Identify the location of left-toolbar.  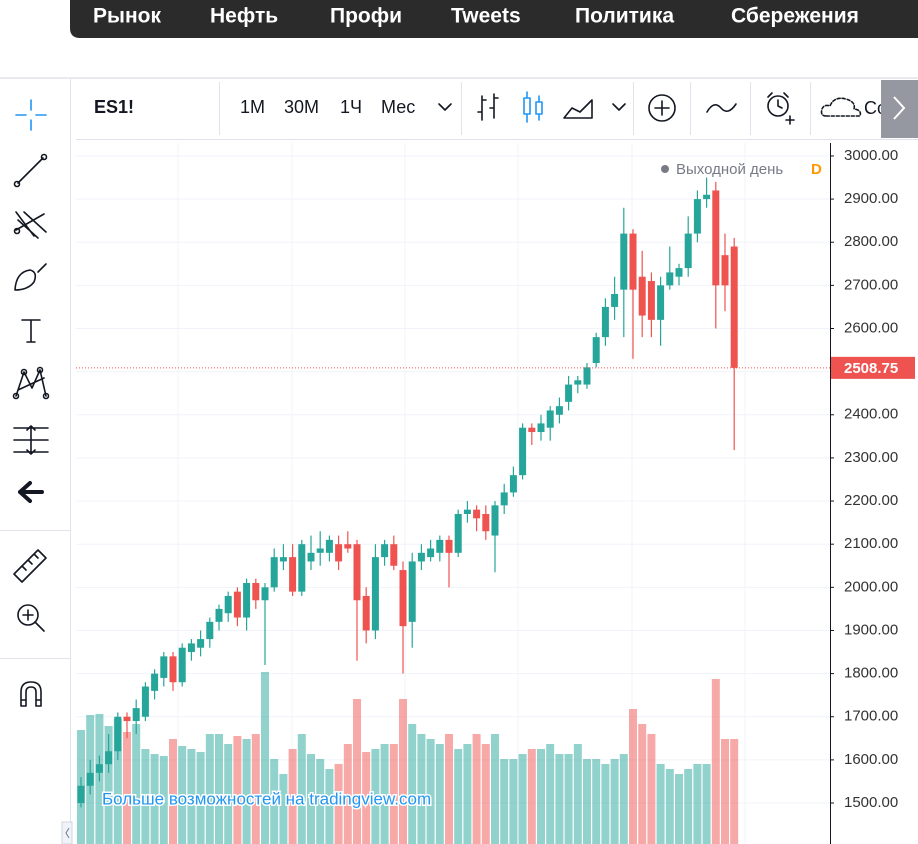
(36, 471).